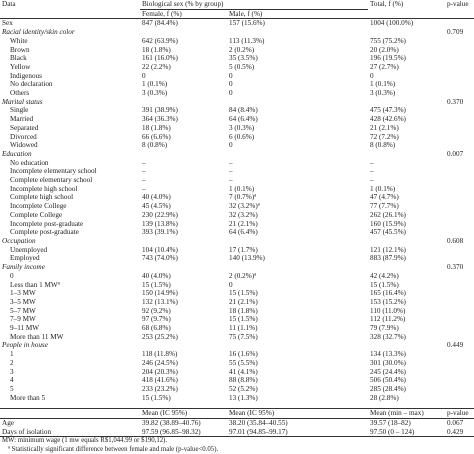  I want to click on table-row: White 642 (63.9%) 113 (11.3%) 755 (75.2%), so click(237, 41).